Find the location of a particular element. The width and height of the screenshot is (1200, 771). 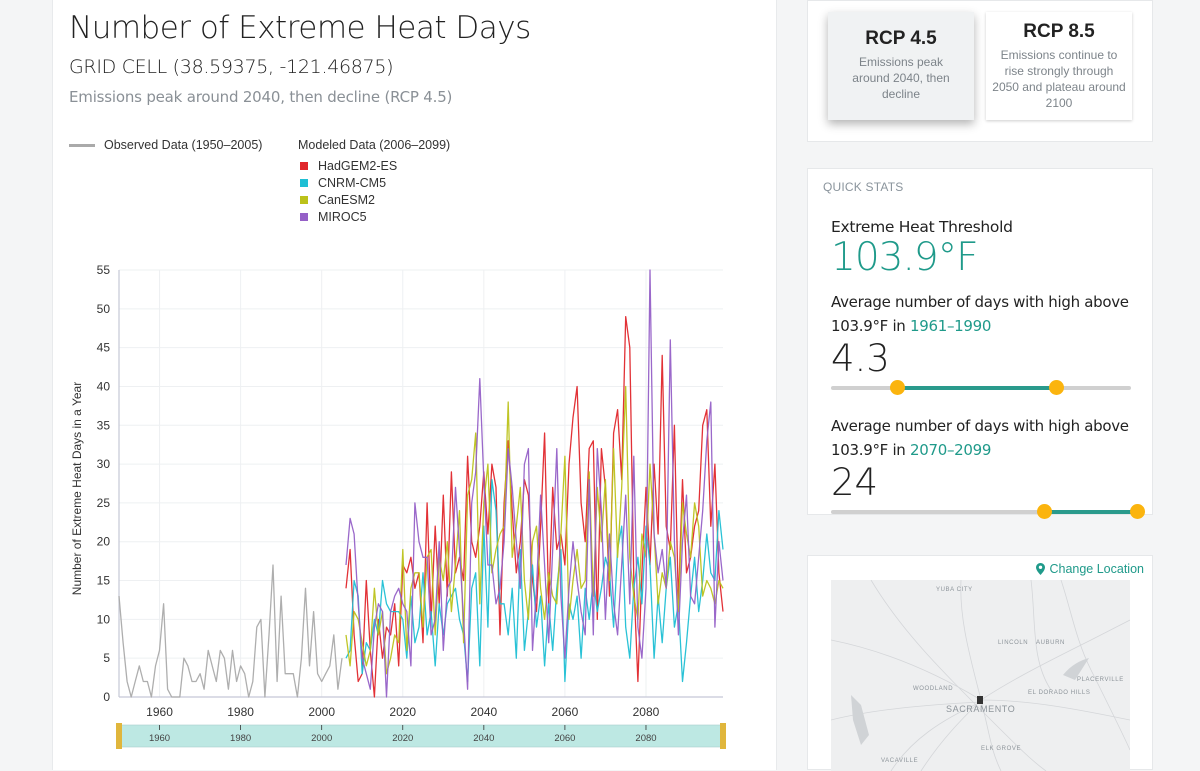

location-marker-icon is located at coordinates (980, 700).